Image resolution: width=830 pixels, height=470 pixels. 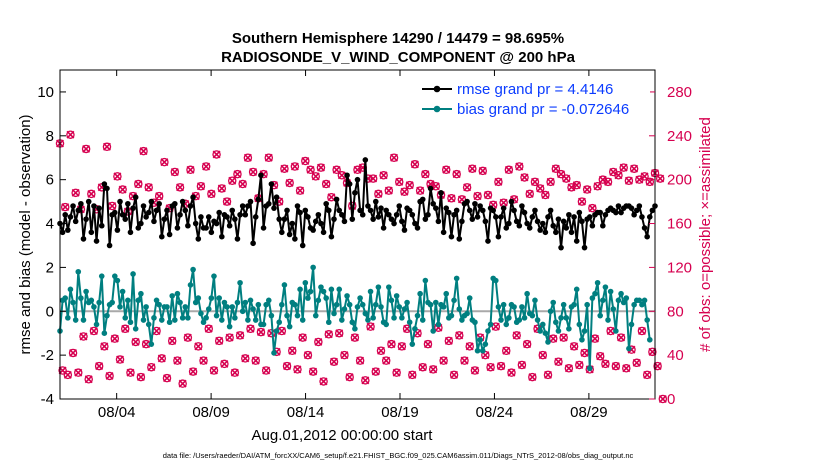 I want to click on y2-tick-label: 40, so click(x=675, y=355).